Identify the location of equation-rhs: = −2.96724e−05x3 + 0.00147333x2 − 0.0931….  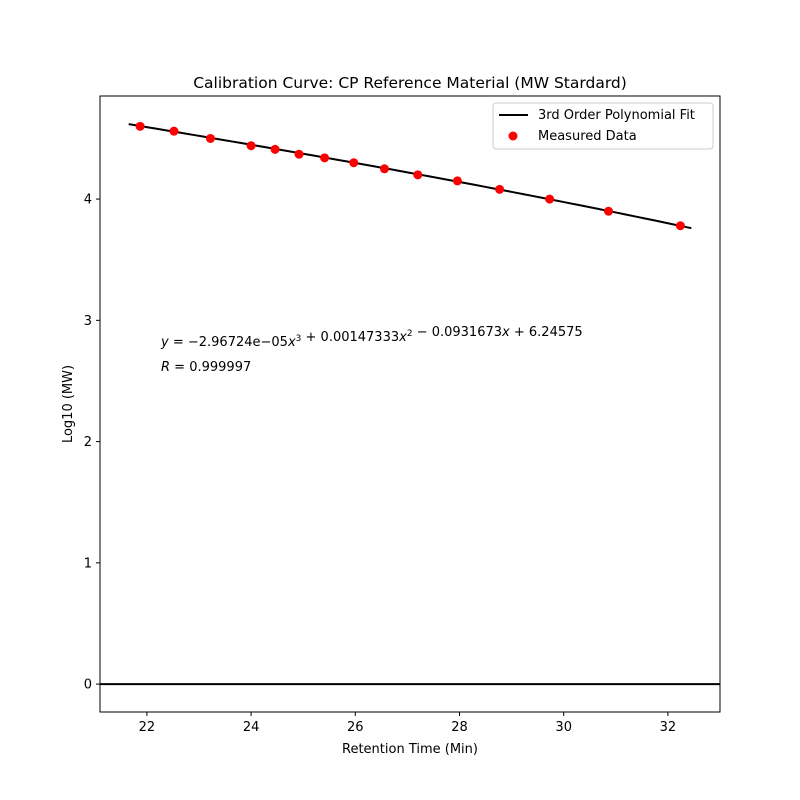
(376, 337).